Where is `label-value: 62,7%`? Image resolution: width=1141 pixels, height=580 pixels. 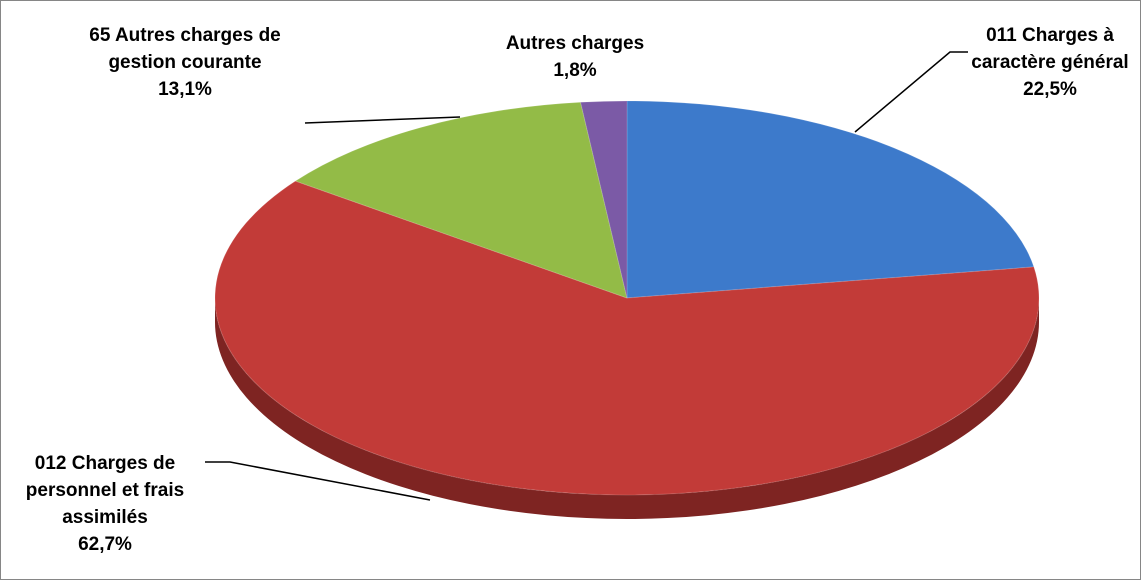 label-value: 62,7% is located at coordinates (105, 544).